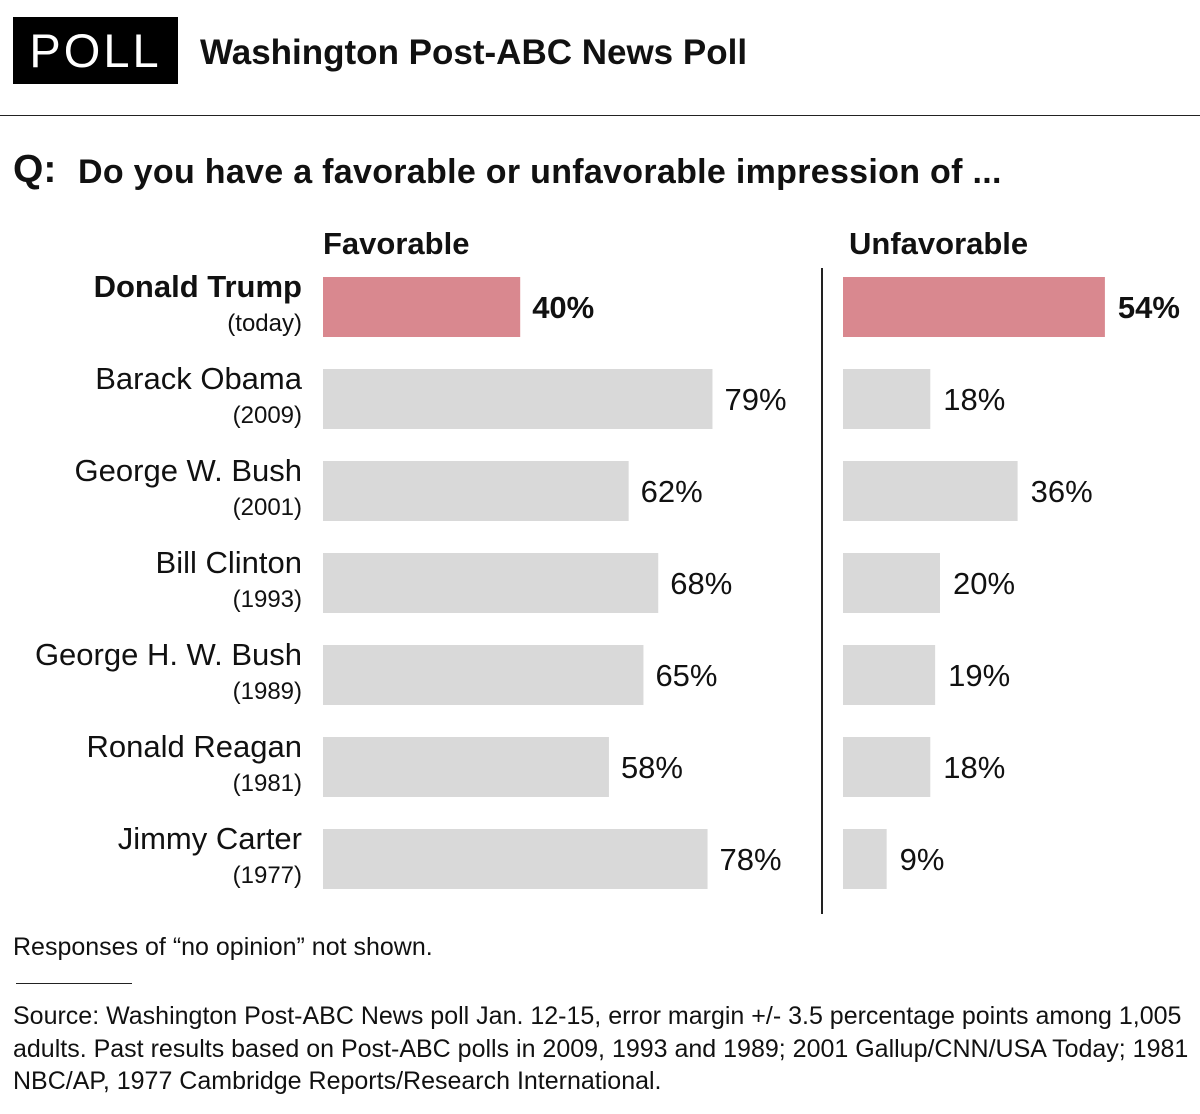  Describe the element at coordinates (210, 838) in the screenshot. I see `row-label-jimmy-carter: Jimmy Carter` at that location.